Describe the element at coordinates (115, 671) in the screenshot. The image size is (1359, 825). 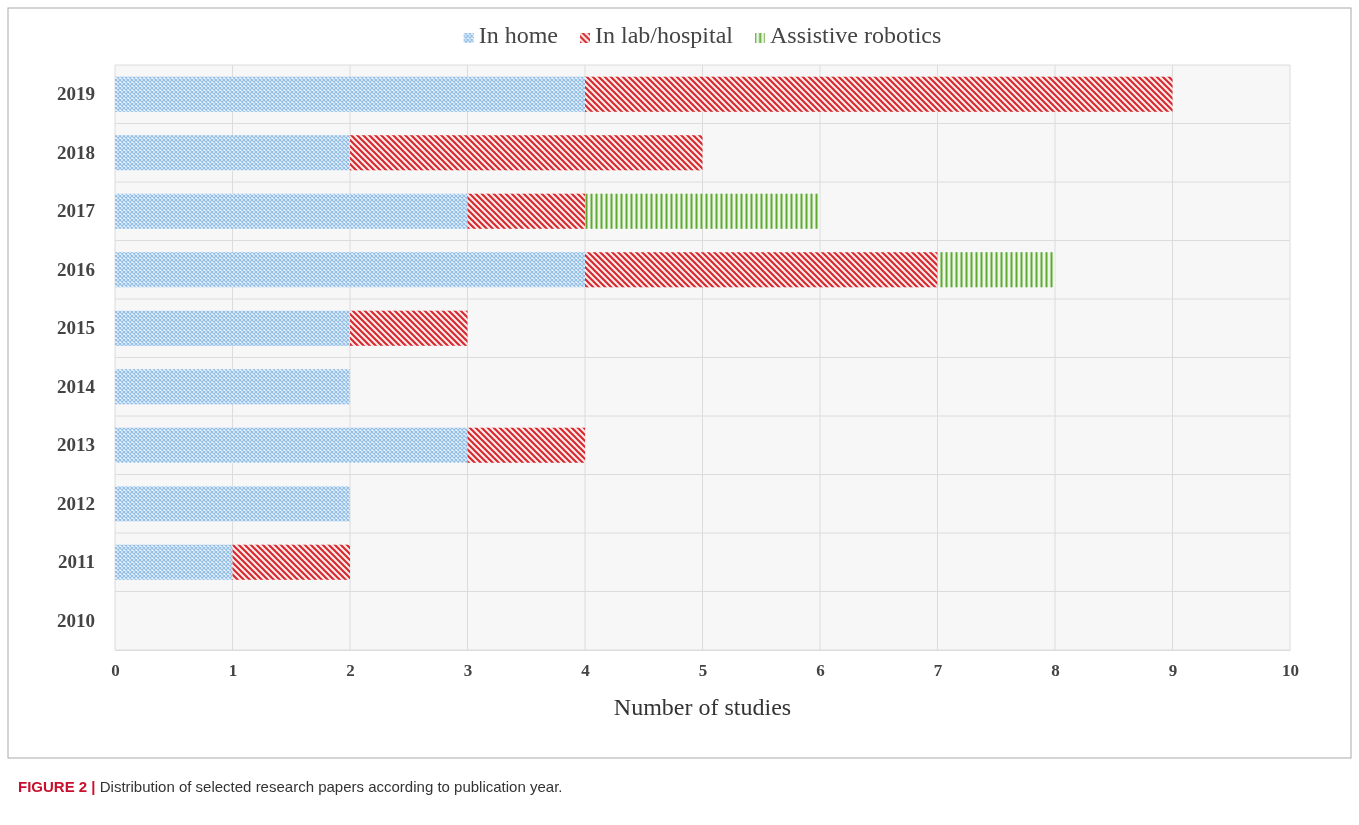
I see `x-tick-label: 0` at that location.